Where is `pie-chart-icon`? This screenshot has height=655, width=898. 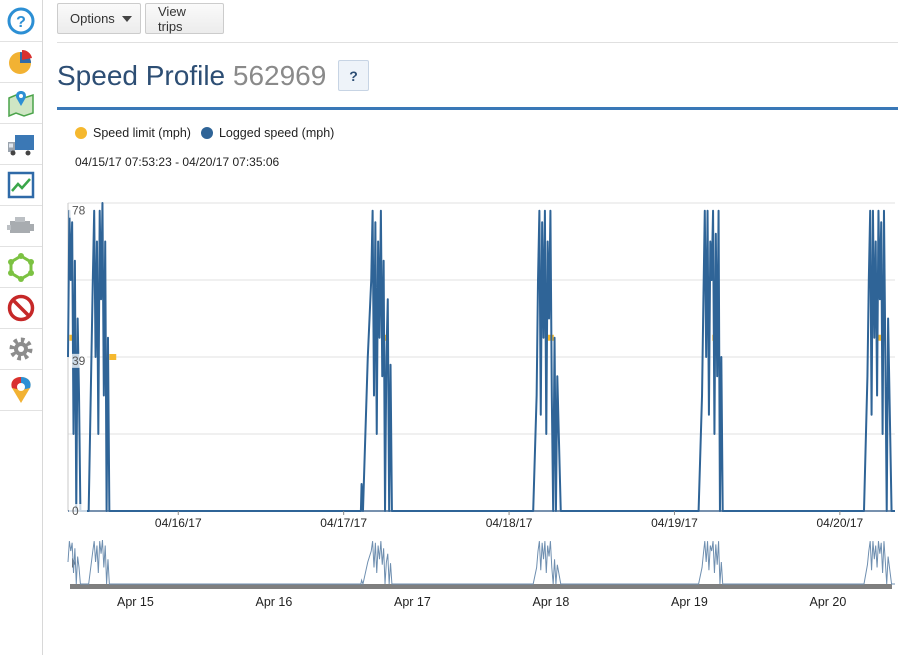 pie-chart-icon is located at coordinates (20, 61).